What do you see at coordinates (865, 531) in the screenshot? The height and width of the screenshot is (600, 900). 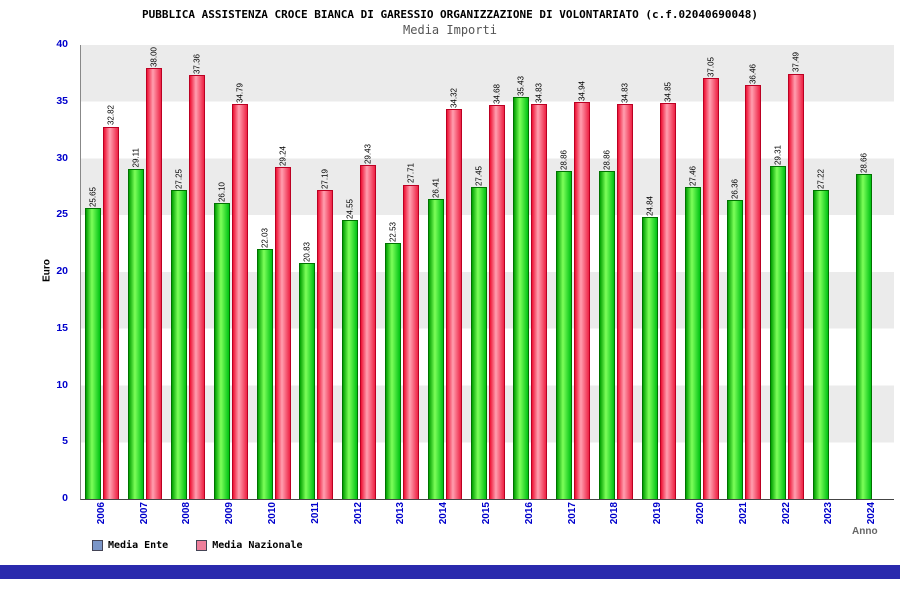 I see `x-axis-title: Anno` at bounding box center [865, 531].